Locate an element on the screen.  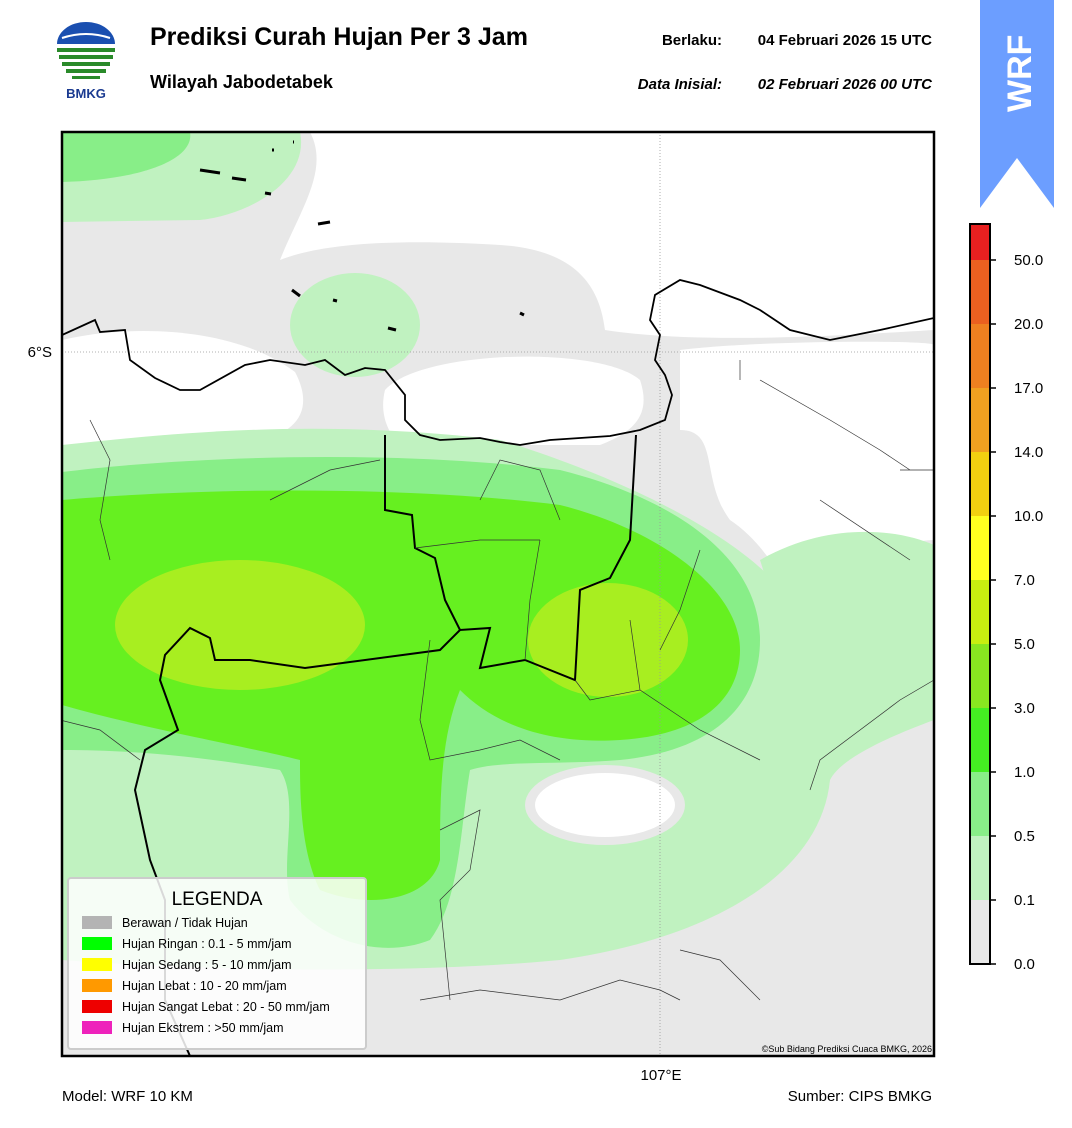
legend-label: Hujan Sedang : 5 - 10 mm/jam is located at coordinates (207, 965).